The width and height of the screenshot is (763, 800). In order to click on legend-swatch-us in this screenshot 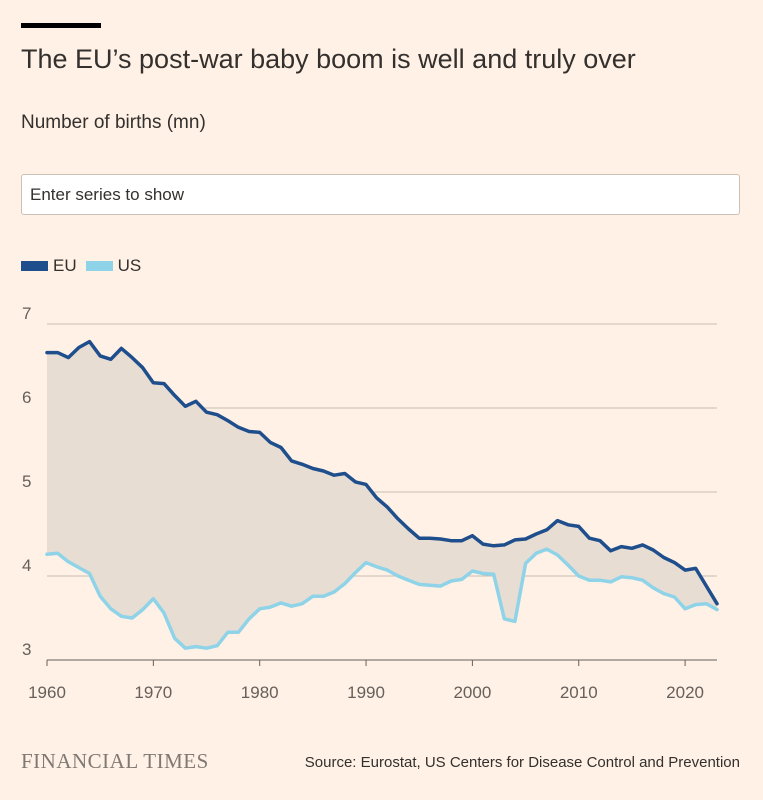, I will do `click(99, 266)`.